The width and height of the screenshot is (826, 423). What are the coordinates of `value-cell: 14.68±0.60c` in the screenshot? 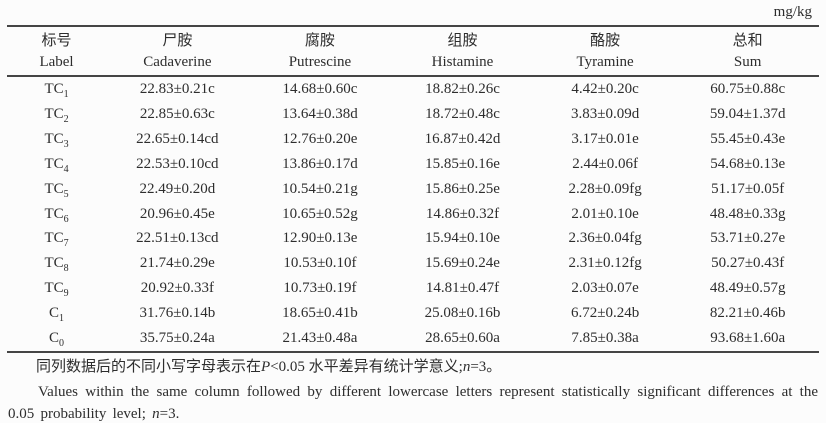 It's located at (320, 89).